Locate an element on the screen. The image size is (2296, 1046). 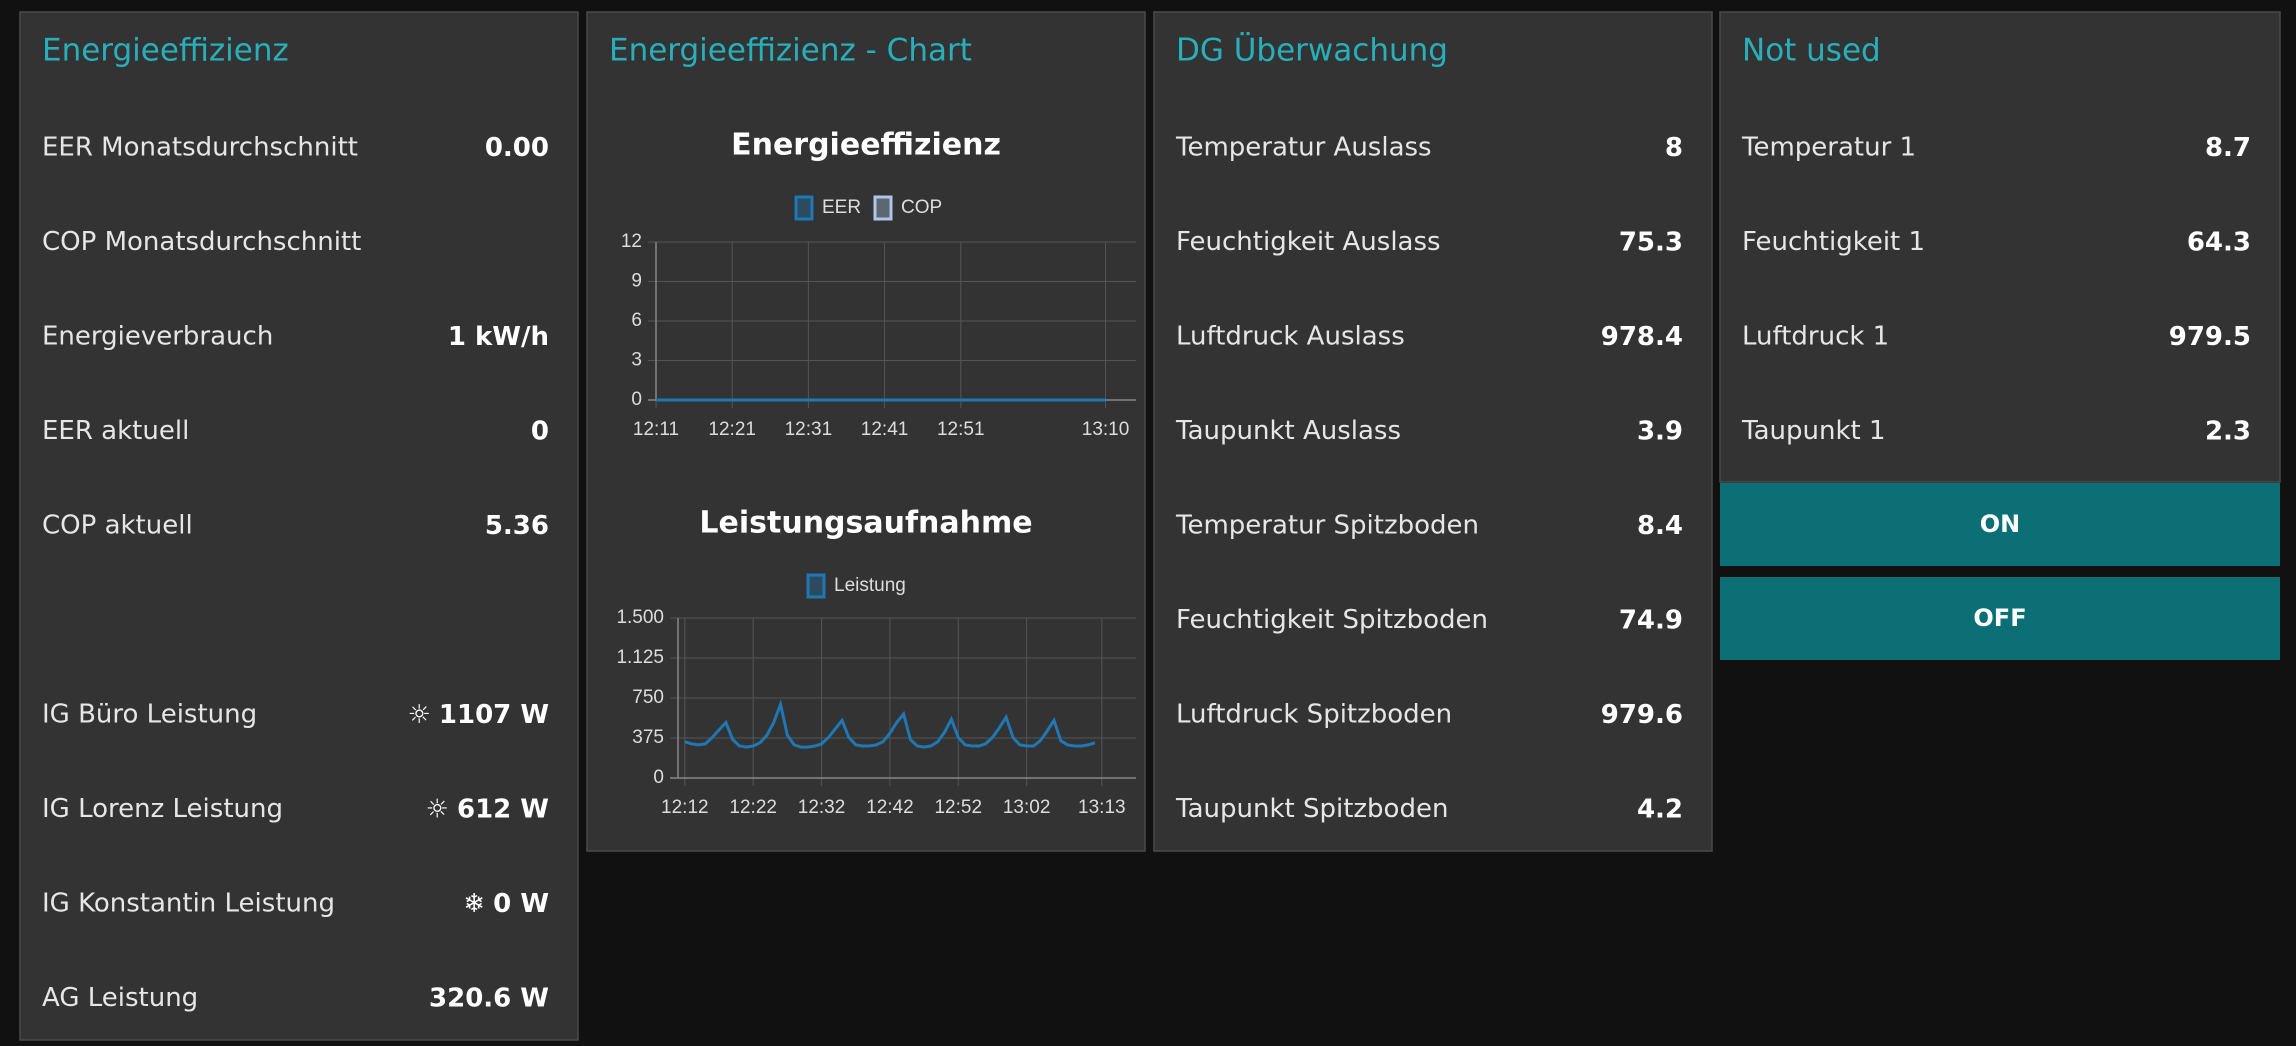
row-value: ☼ 1107 W is located at coordinates (478, 715).